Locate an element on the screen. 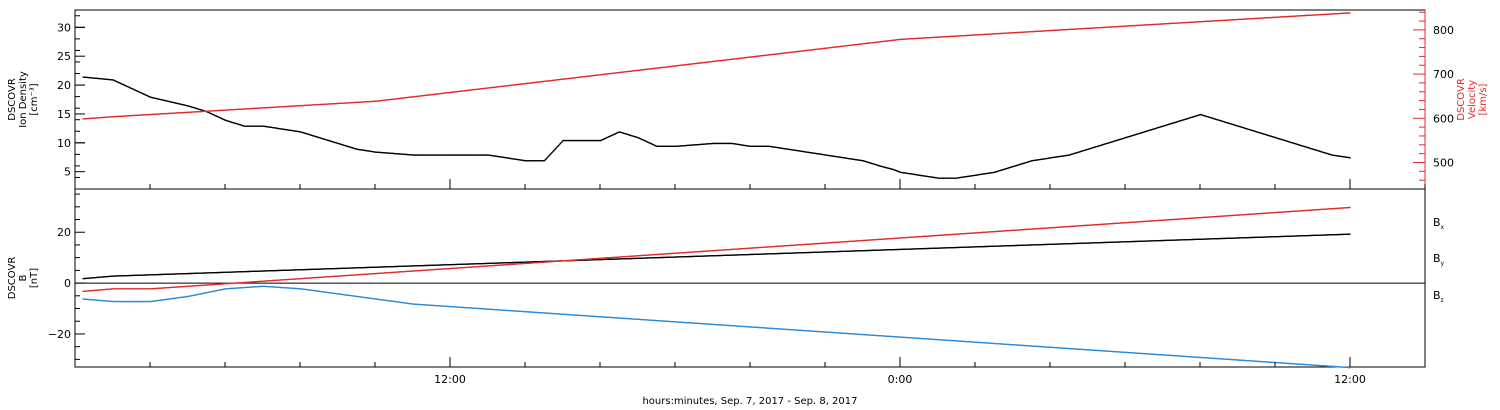  axis-title-line: [km/s] is located at coordinates (1483, 99).